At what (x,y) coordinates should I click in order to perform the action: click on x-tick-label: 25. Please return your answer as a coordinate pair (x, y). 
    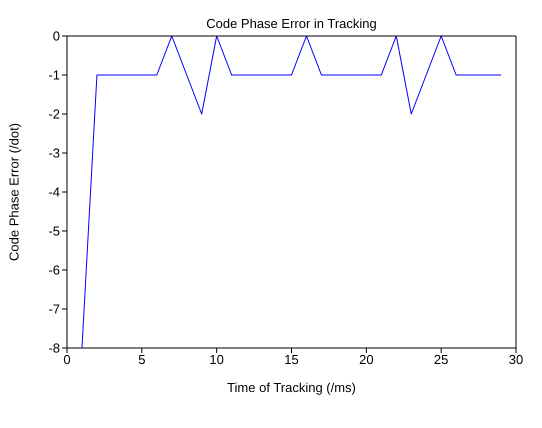
    Looking at the image, I should click on (441, 360).